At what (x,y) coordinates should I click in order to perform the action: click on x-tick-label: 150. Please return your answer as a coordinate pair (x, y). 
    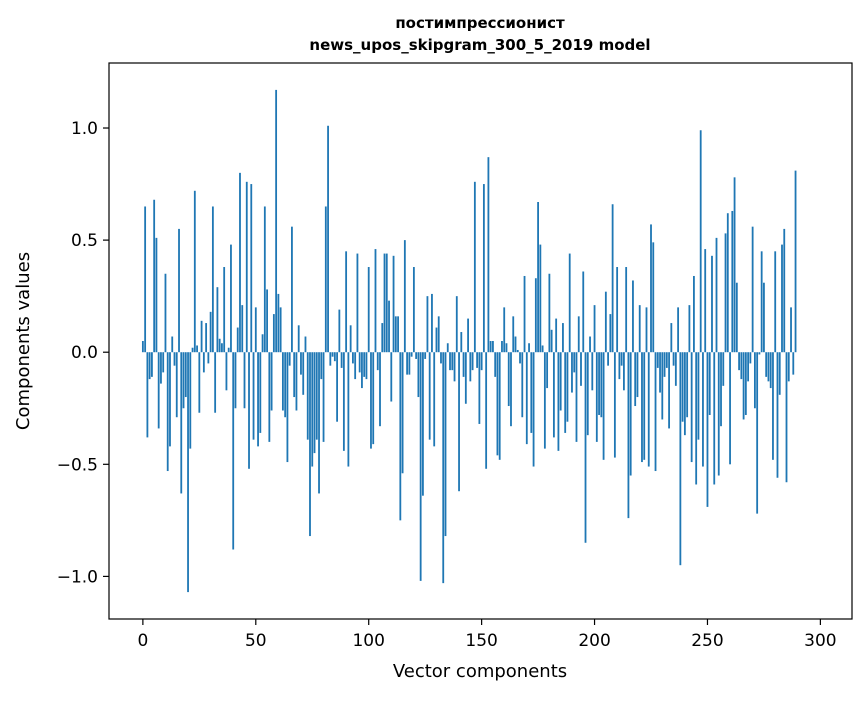
    Looking at the image, I should click on (481, 641).